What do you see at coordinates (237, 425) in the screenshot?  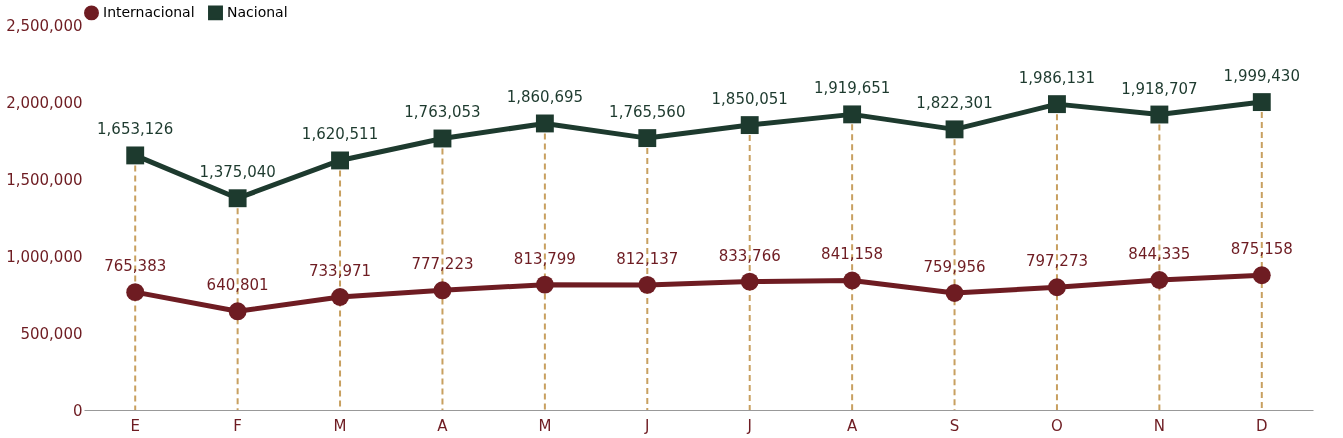 I see `x-tick-label: F` at bounding box center [237, 425].